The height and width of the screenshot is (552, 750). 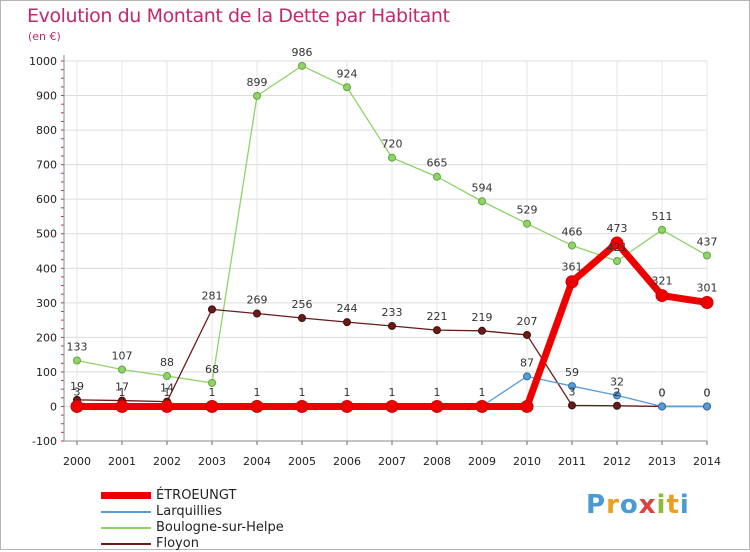 What do you see at coordinates (629, 505) in the screenshot?
I see `logo-letter: o` at bounding box center [629, 505].